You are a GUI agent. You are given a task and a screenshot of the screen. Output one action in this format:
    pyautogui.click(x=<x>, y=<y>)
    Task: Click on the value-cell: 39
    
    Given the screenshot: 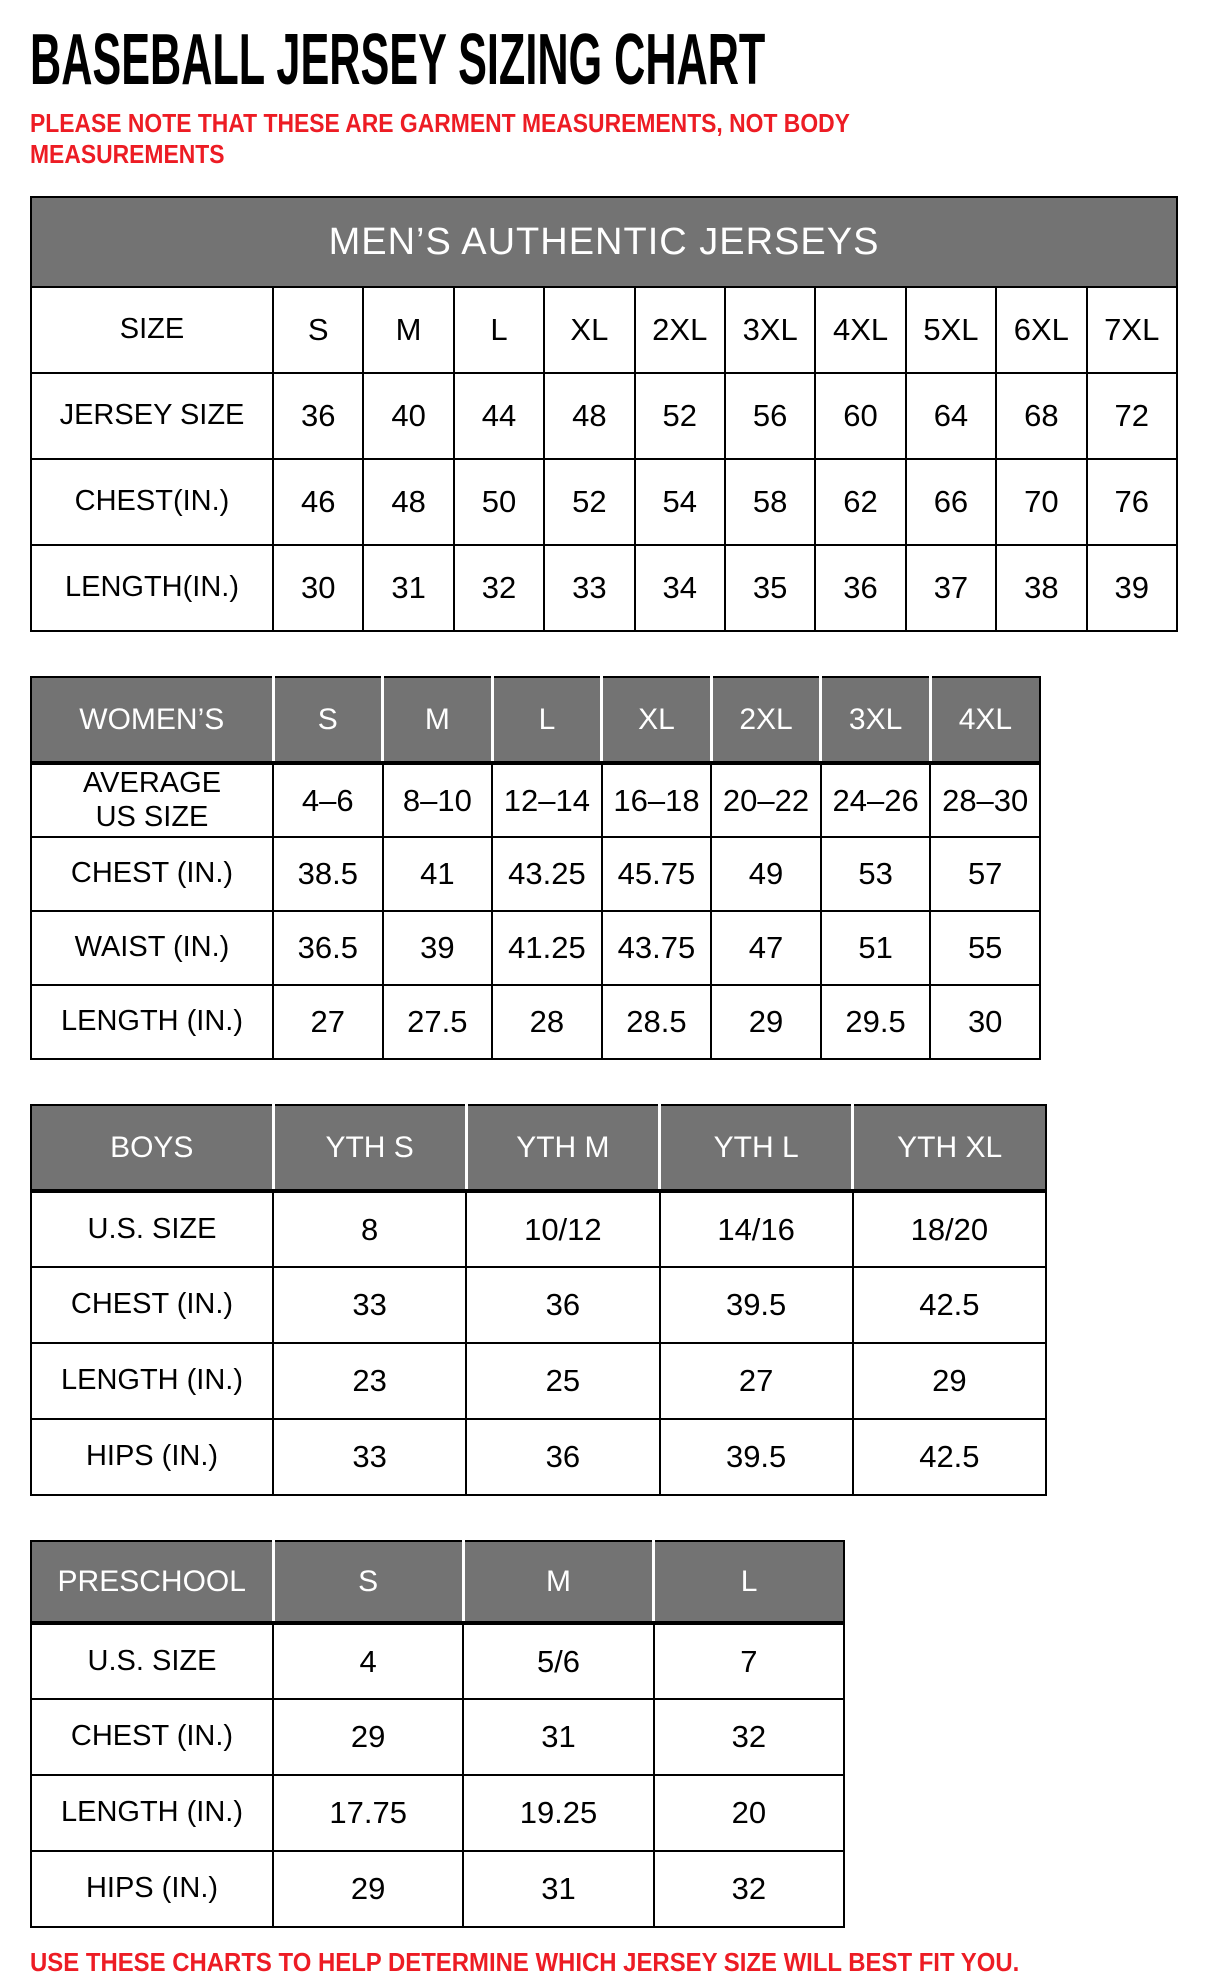 What is the action you would take?
    pyautogui.click(x=437, y=948)
    